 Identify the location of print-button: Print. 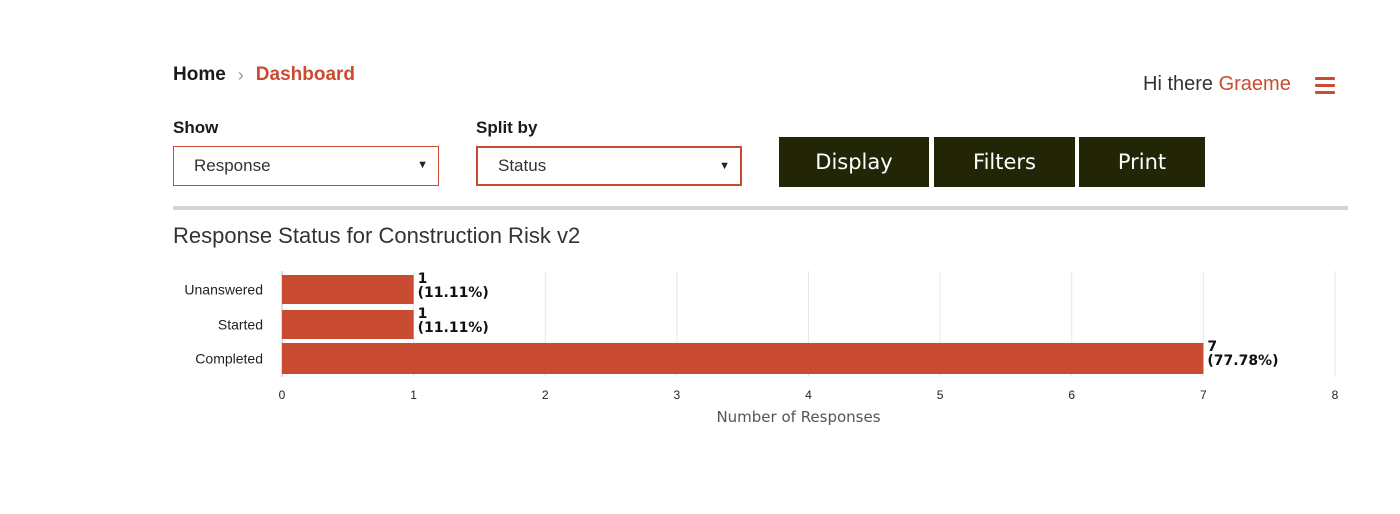
(1142, 162).